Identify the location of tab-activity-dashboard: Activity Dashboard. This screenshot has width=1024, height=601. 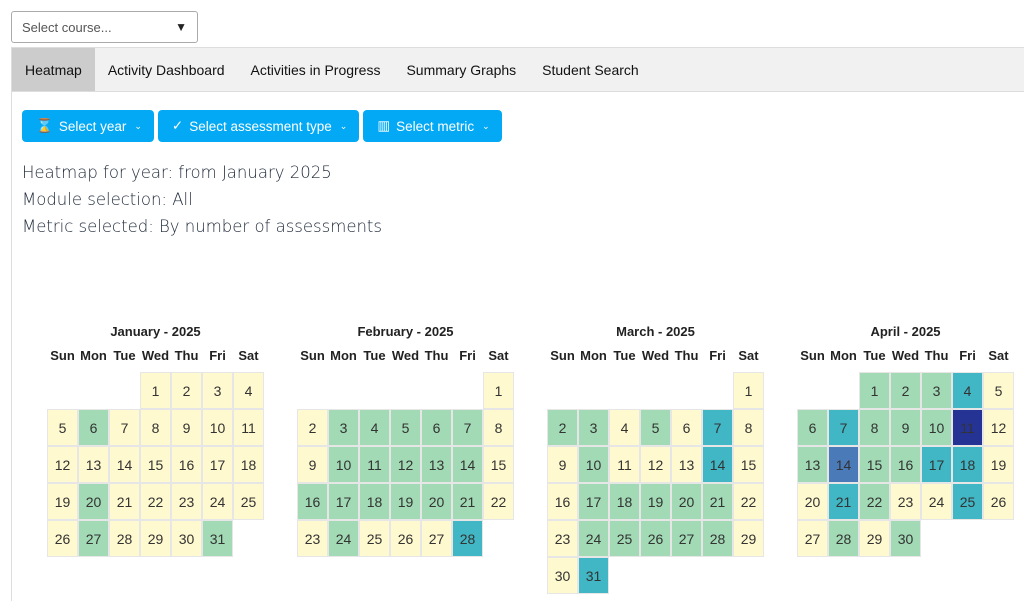
(166, 69).